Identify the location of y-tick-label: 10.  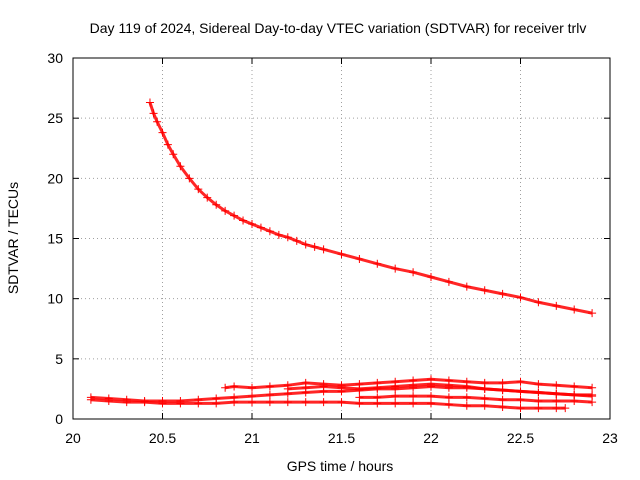
(55, 299).